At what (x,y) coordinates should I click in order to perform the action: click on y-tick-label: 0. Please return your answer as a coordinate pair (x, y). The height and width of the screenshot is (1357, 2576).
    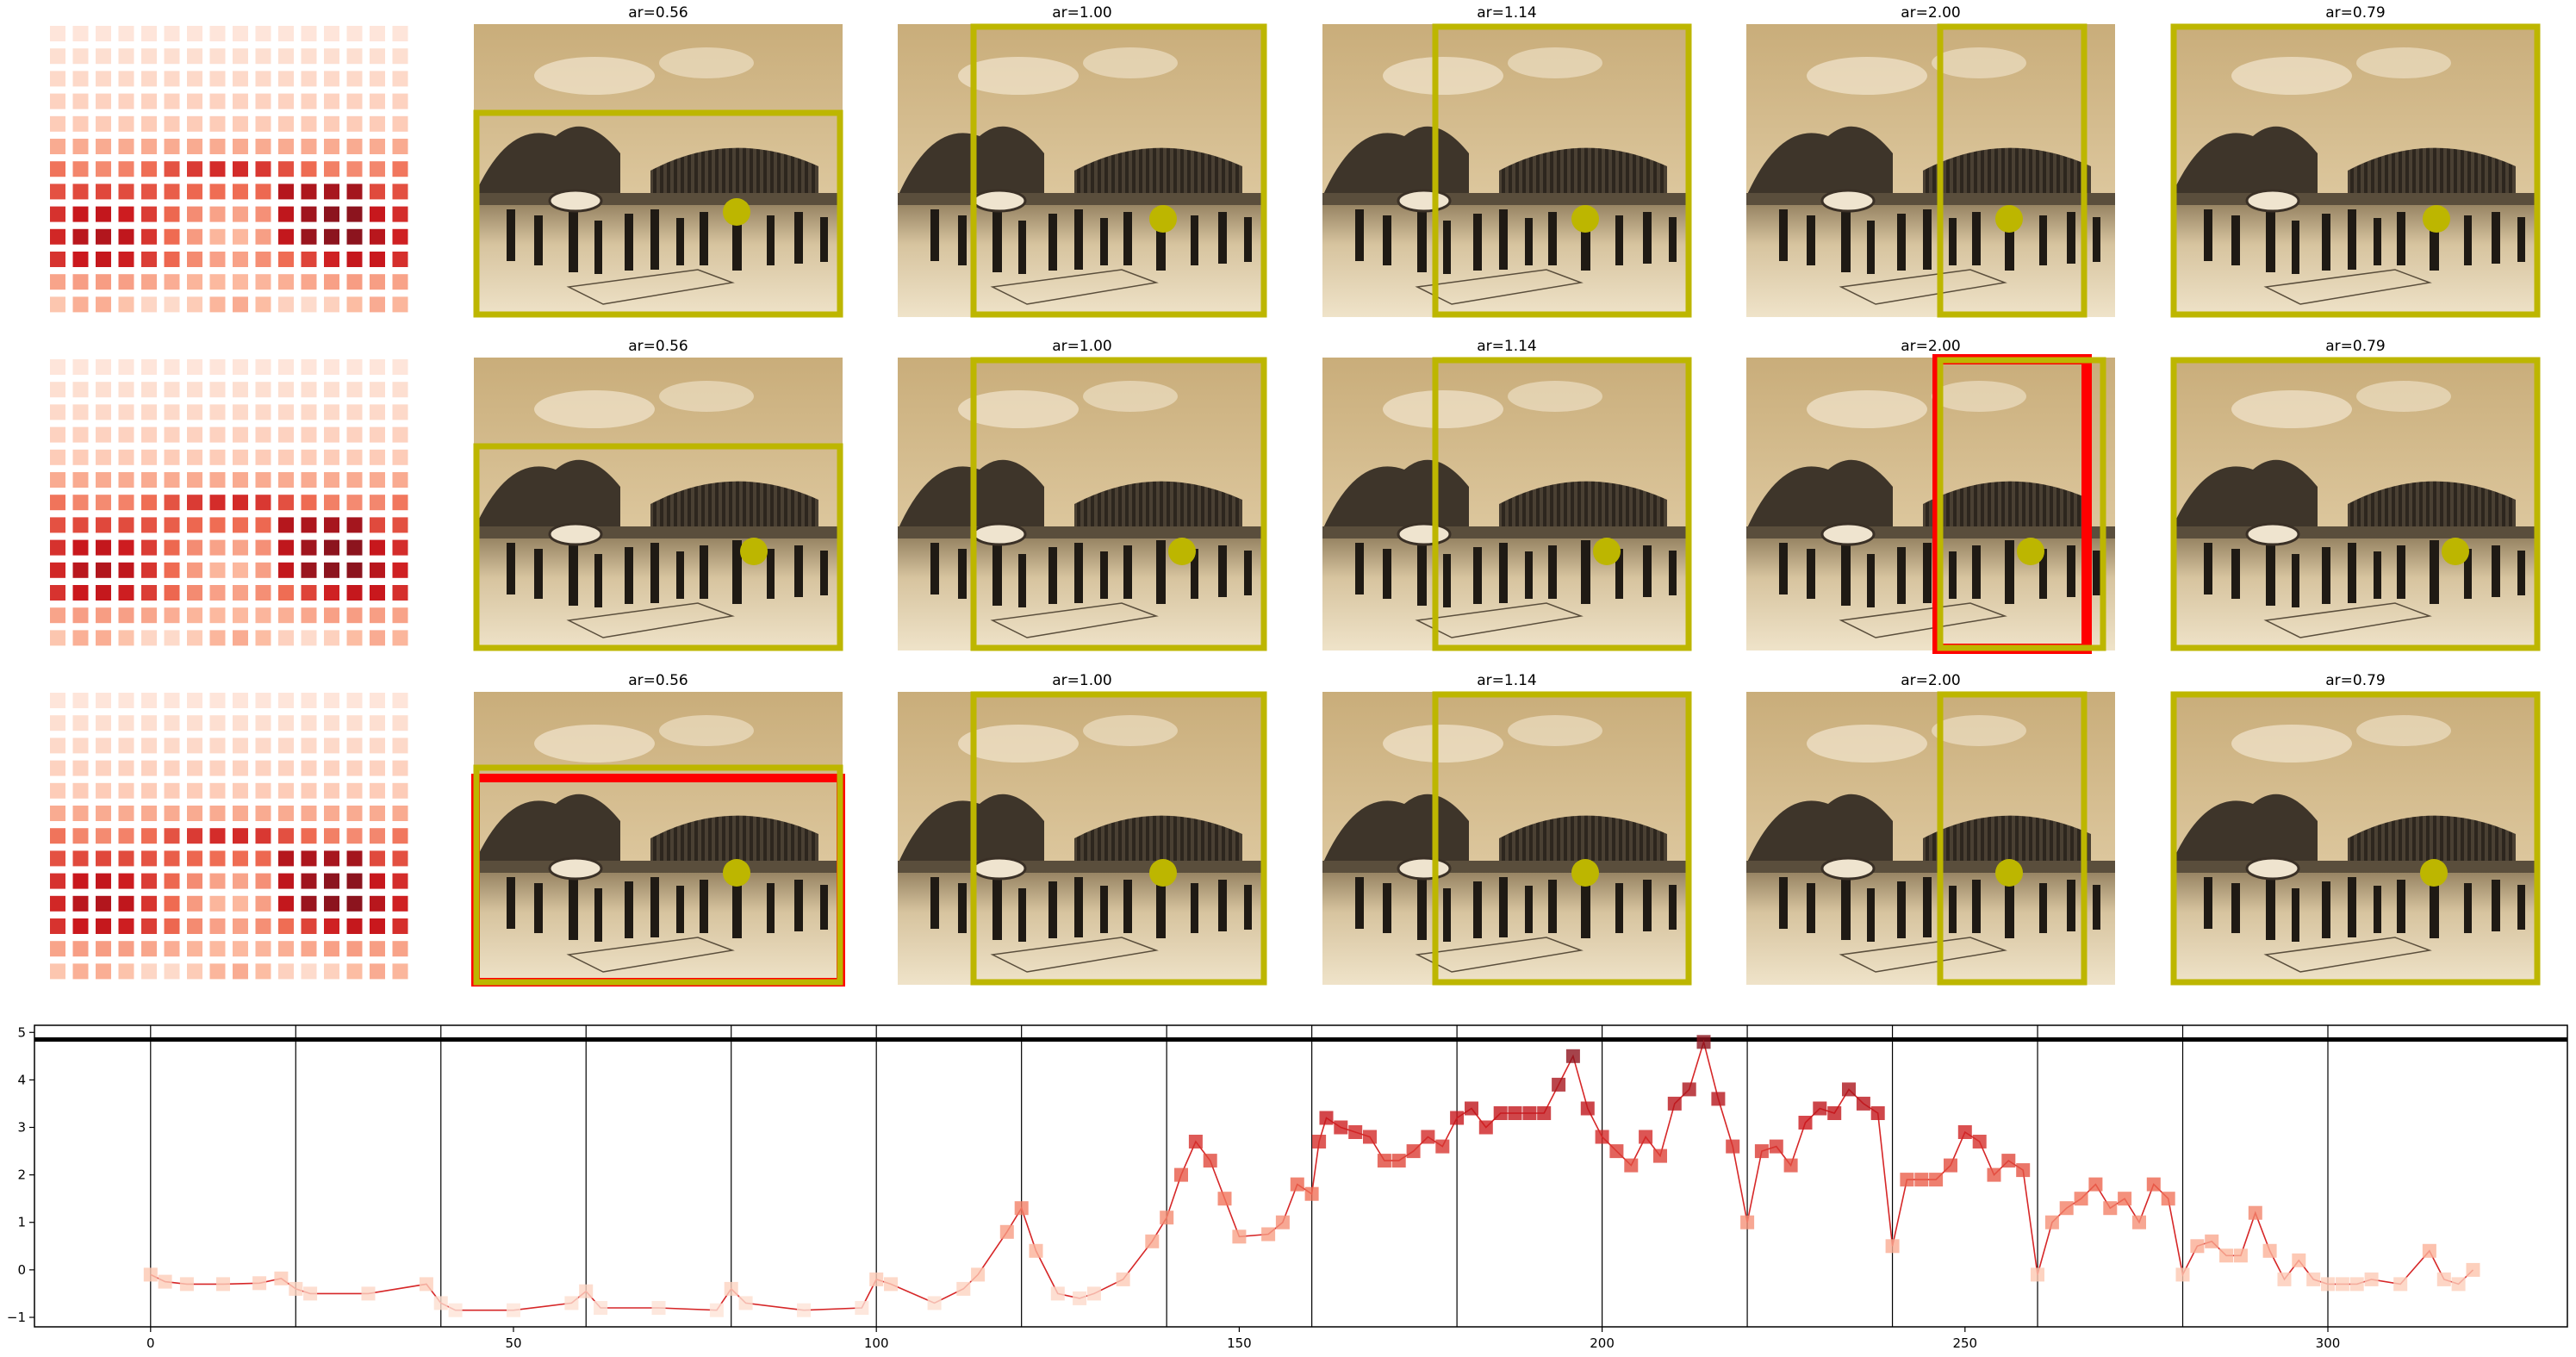
    Looking at the image, I should click on (22, 1270).